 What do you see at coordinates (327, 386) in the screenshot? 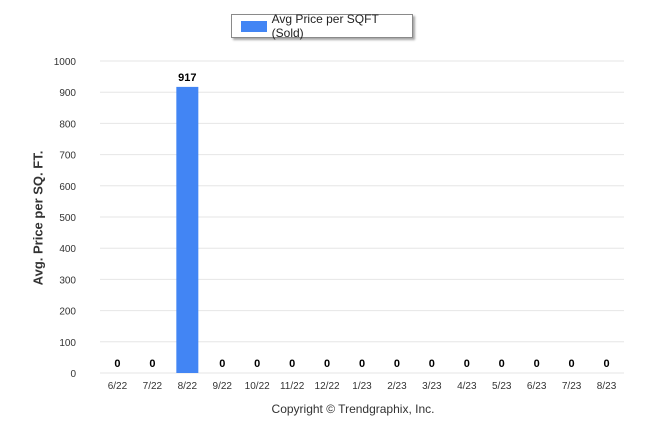
I see `x-tick-label: 12/22` at bounding box center [327, 386].